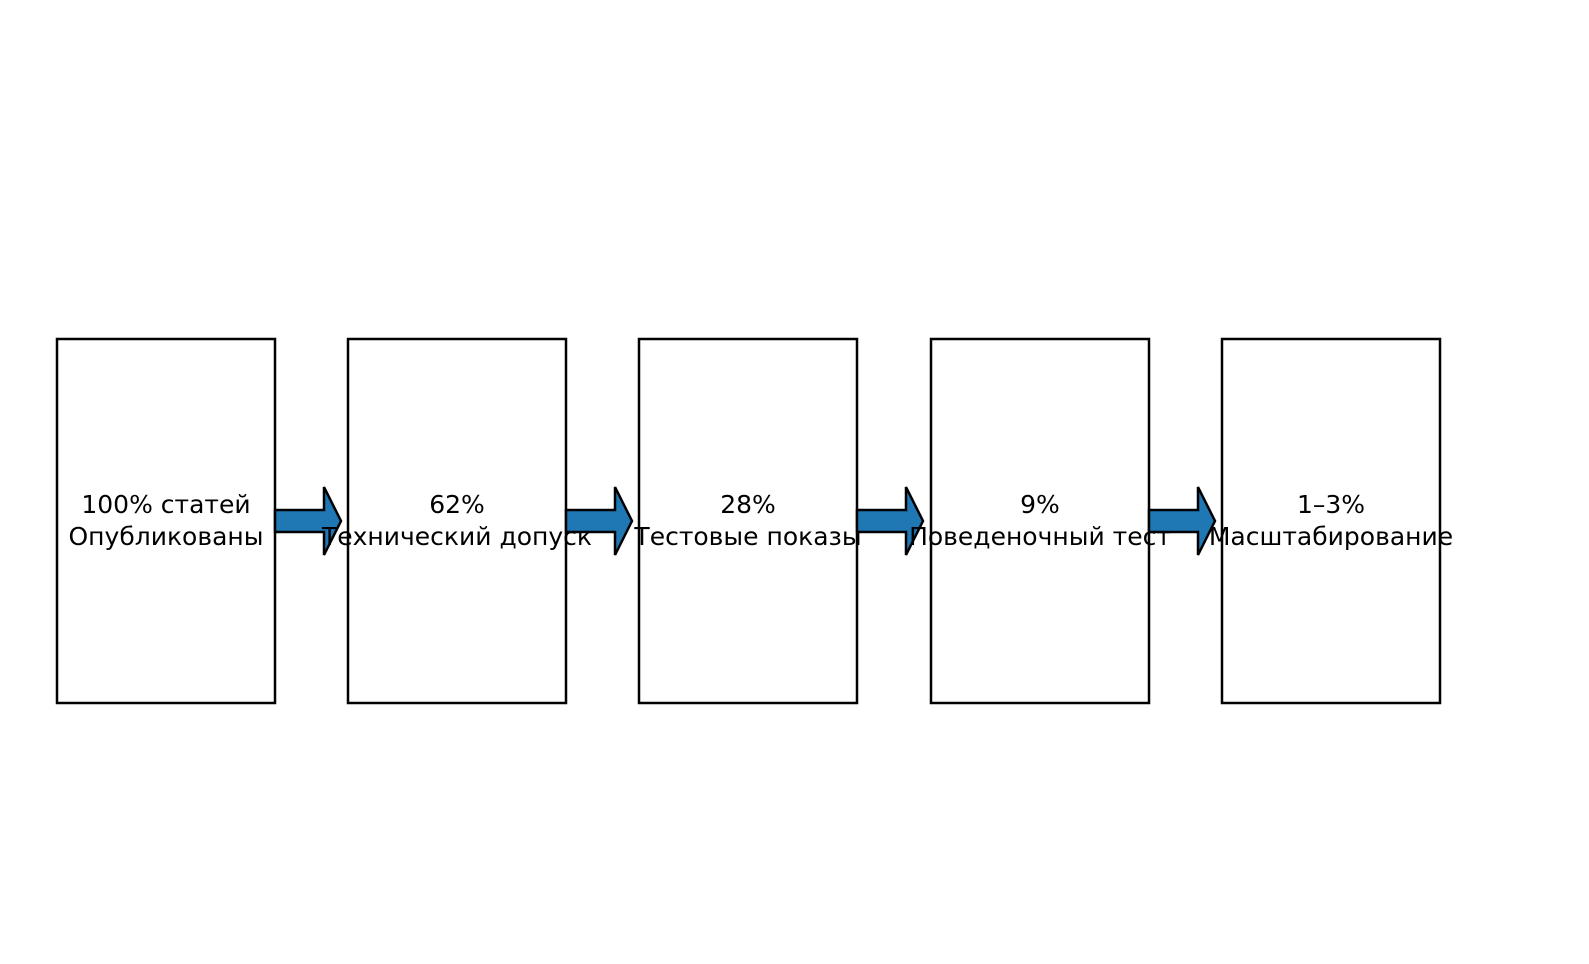 Image resolution: width=1589 pixels, height=964 pixels. What do you see at coordinates (748, 504) in the screenshot?
I see `stage-value: 28%` at bounding box center [748, 504].